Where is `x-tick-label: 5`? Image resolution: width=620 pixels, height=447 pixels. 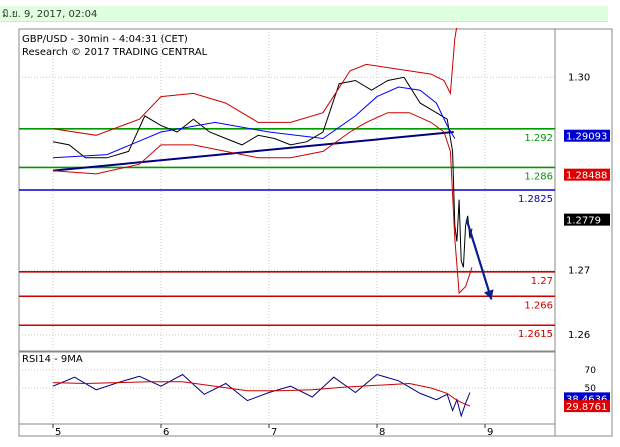 x-tick-label: 5 is located at coordinates (58, 432).